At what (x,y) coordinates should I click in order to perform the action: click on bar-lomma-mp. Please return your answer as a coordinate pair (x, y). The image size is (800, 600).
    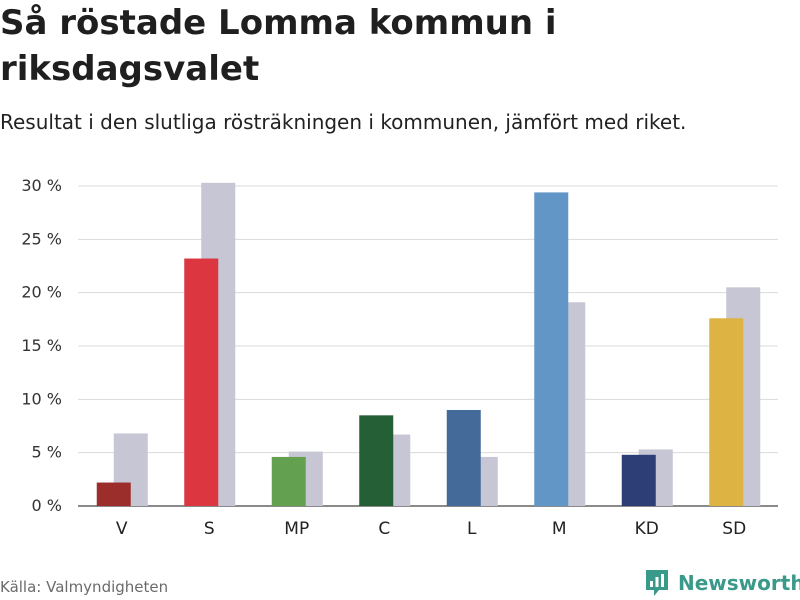
    Looking at the image, I should click on (288, 481).